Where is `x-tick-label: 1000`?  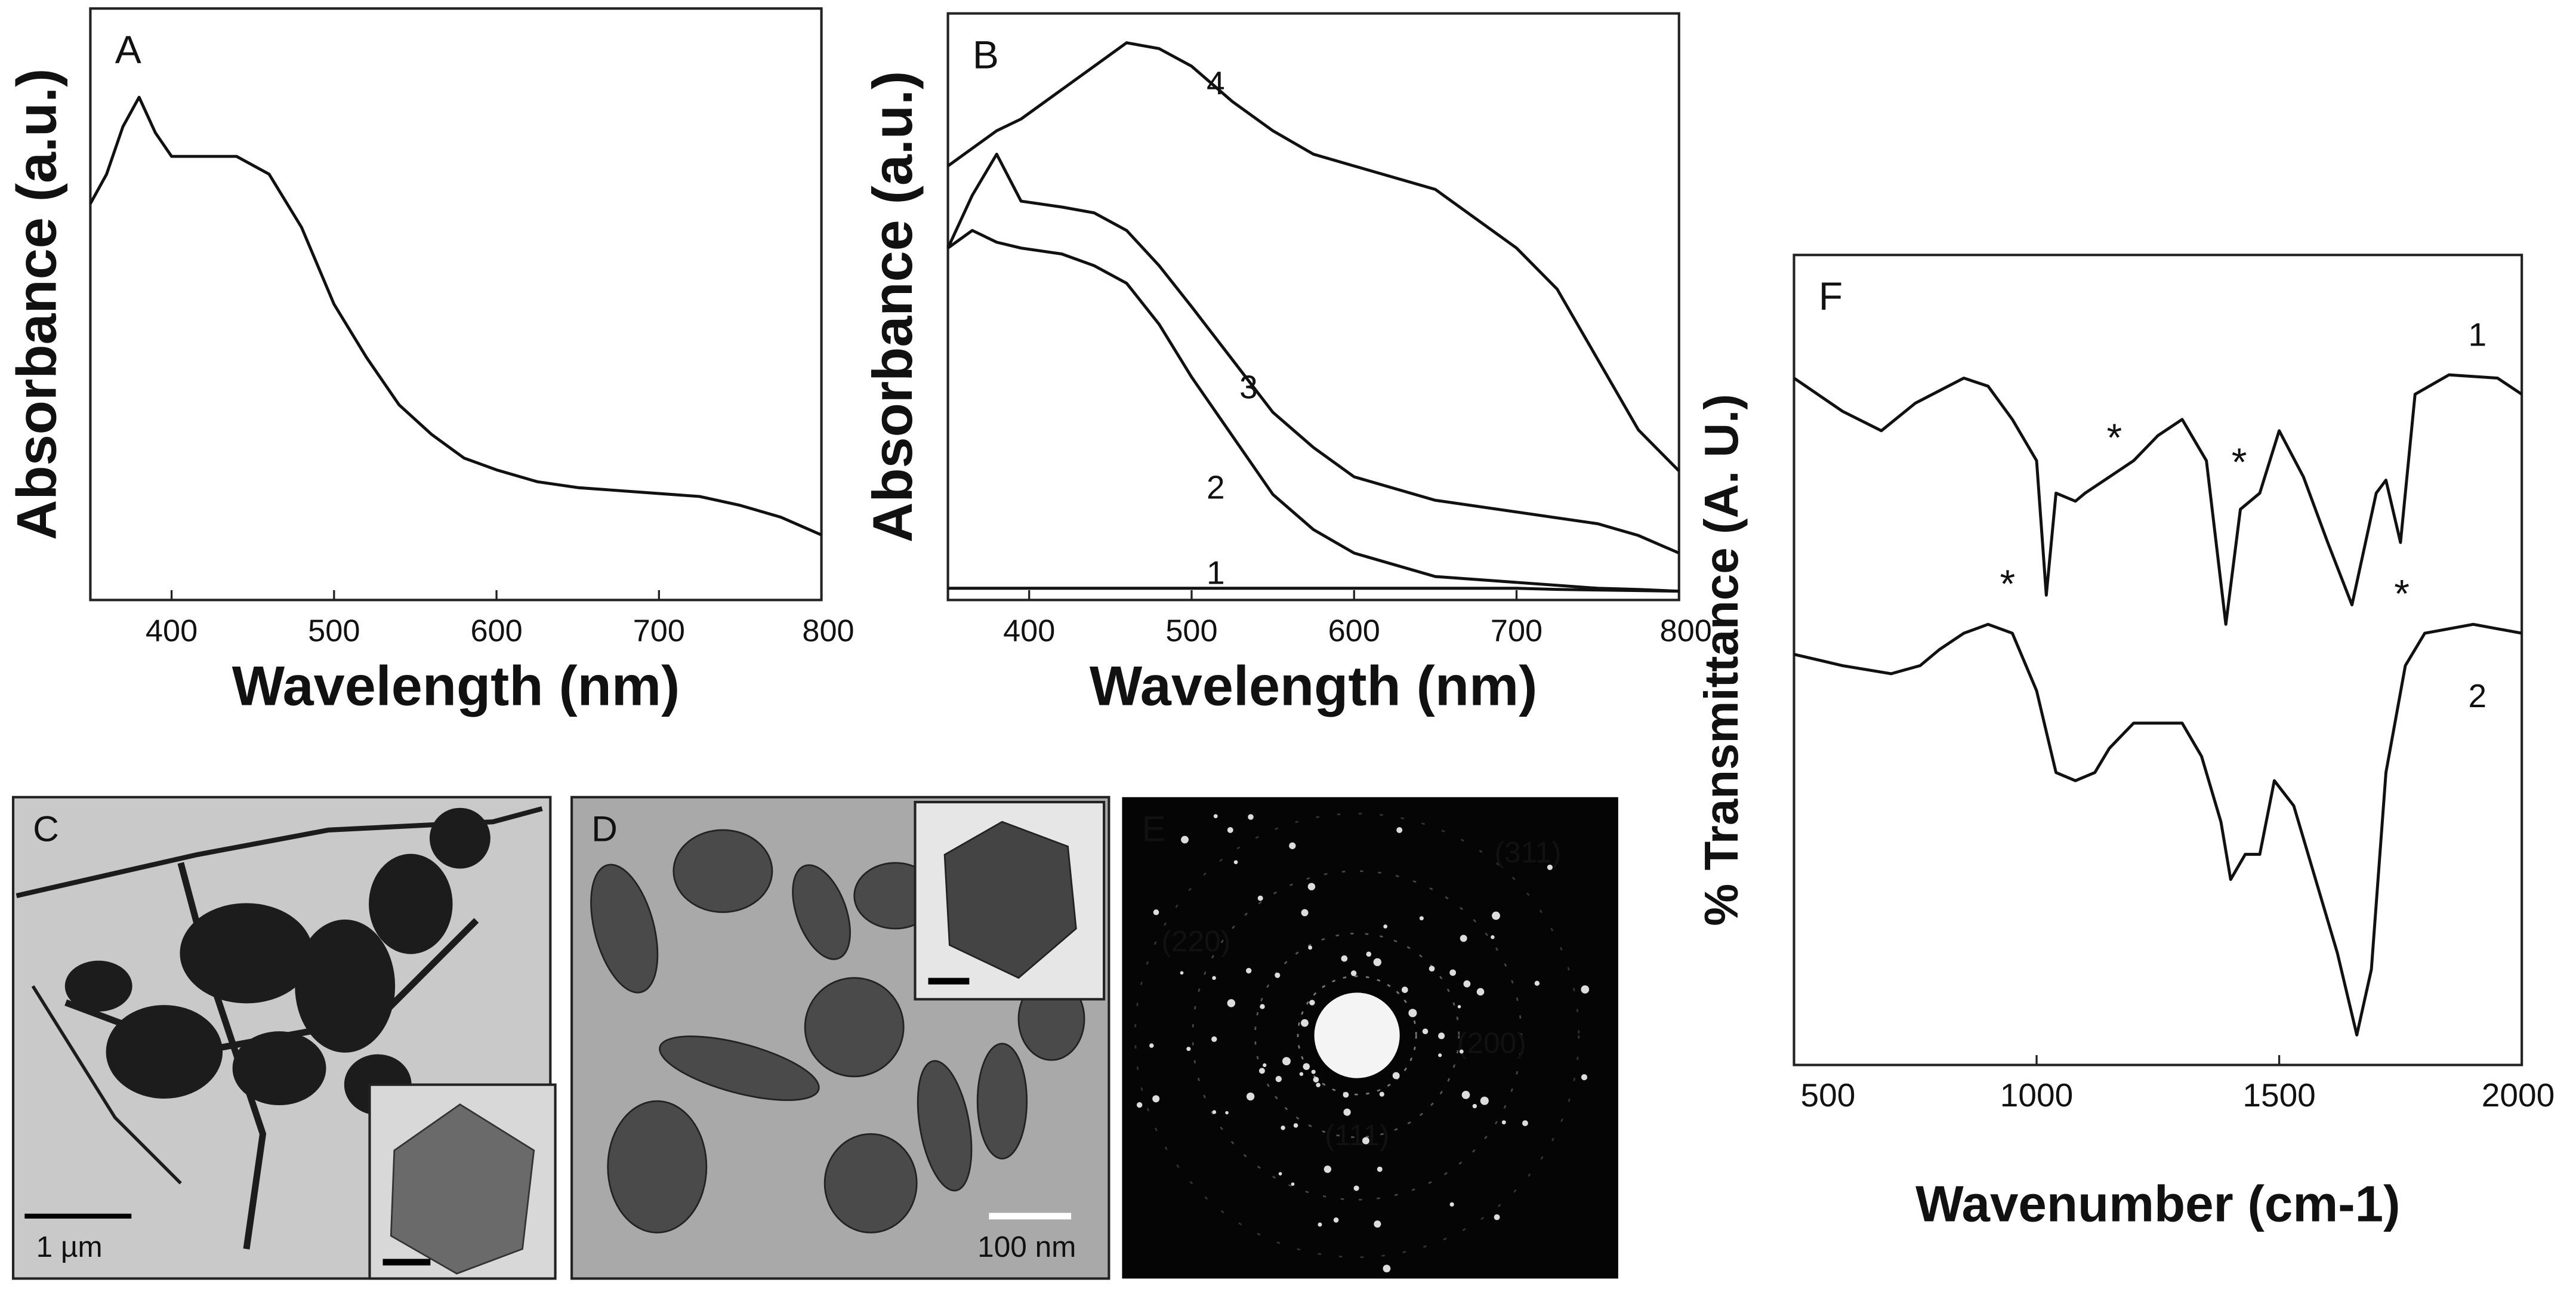
x-tick-label: 1000 is located at coordinates (2036, 1095).